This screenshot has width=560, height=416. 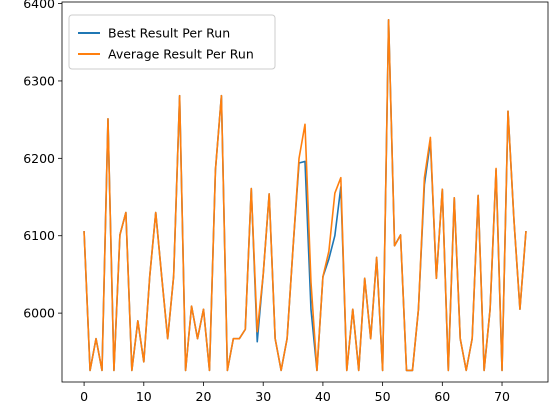 What do you see at coordinates (169, 33) in the screenshot?
I see `legend-label-best: Best Result Per Run` at bounding box center [169, 33].